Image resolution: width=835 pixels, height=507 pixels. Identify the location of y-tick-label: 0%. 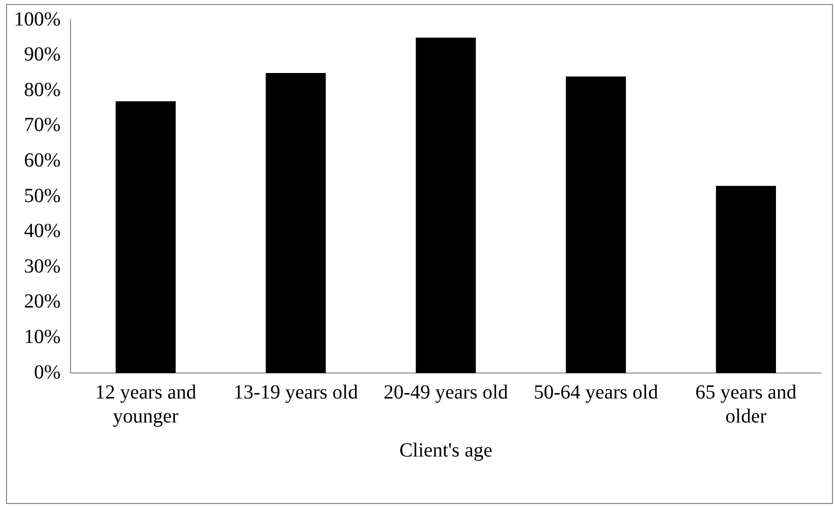
(47, 372).